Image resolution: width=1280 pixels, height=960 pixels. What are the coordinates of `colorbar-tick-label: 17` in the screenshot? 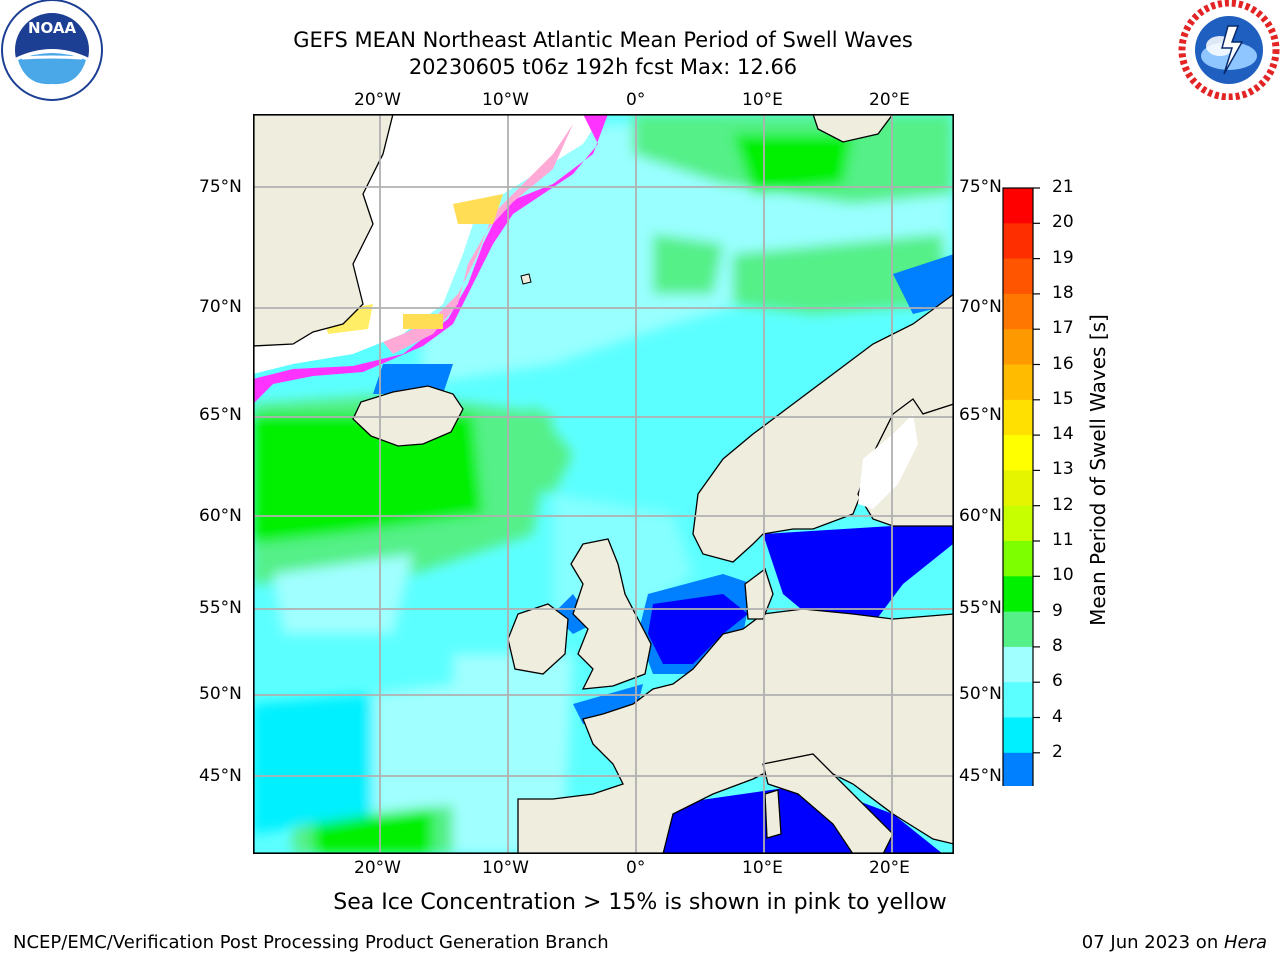 It's located at (1063, 328).